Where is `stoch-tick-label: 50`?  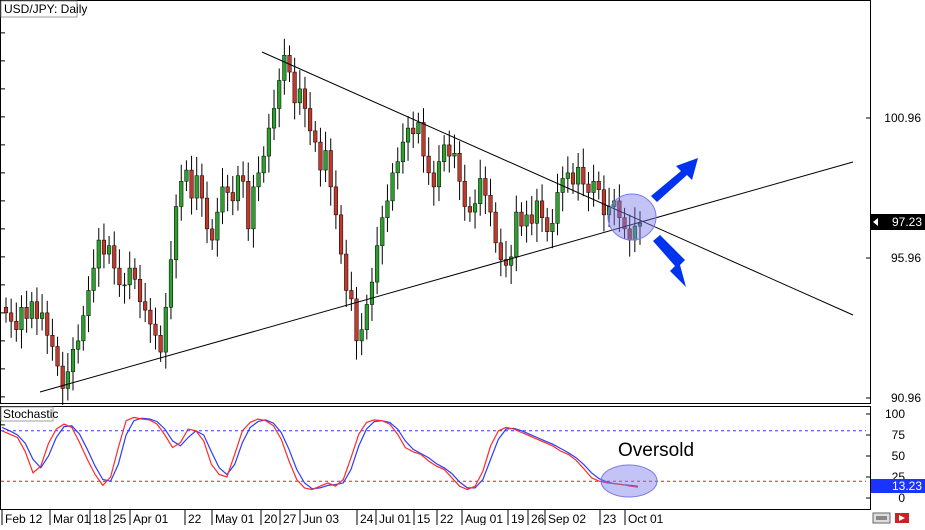 stoch-tick-label: 50 is located at coordinates (899, 456).